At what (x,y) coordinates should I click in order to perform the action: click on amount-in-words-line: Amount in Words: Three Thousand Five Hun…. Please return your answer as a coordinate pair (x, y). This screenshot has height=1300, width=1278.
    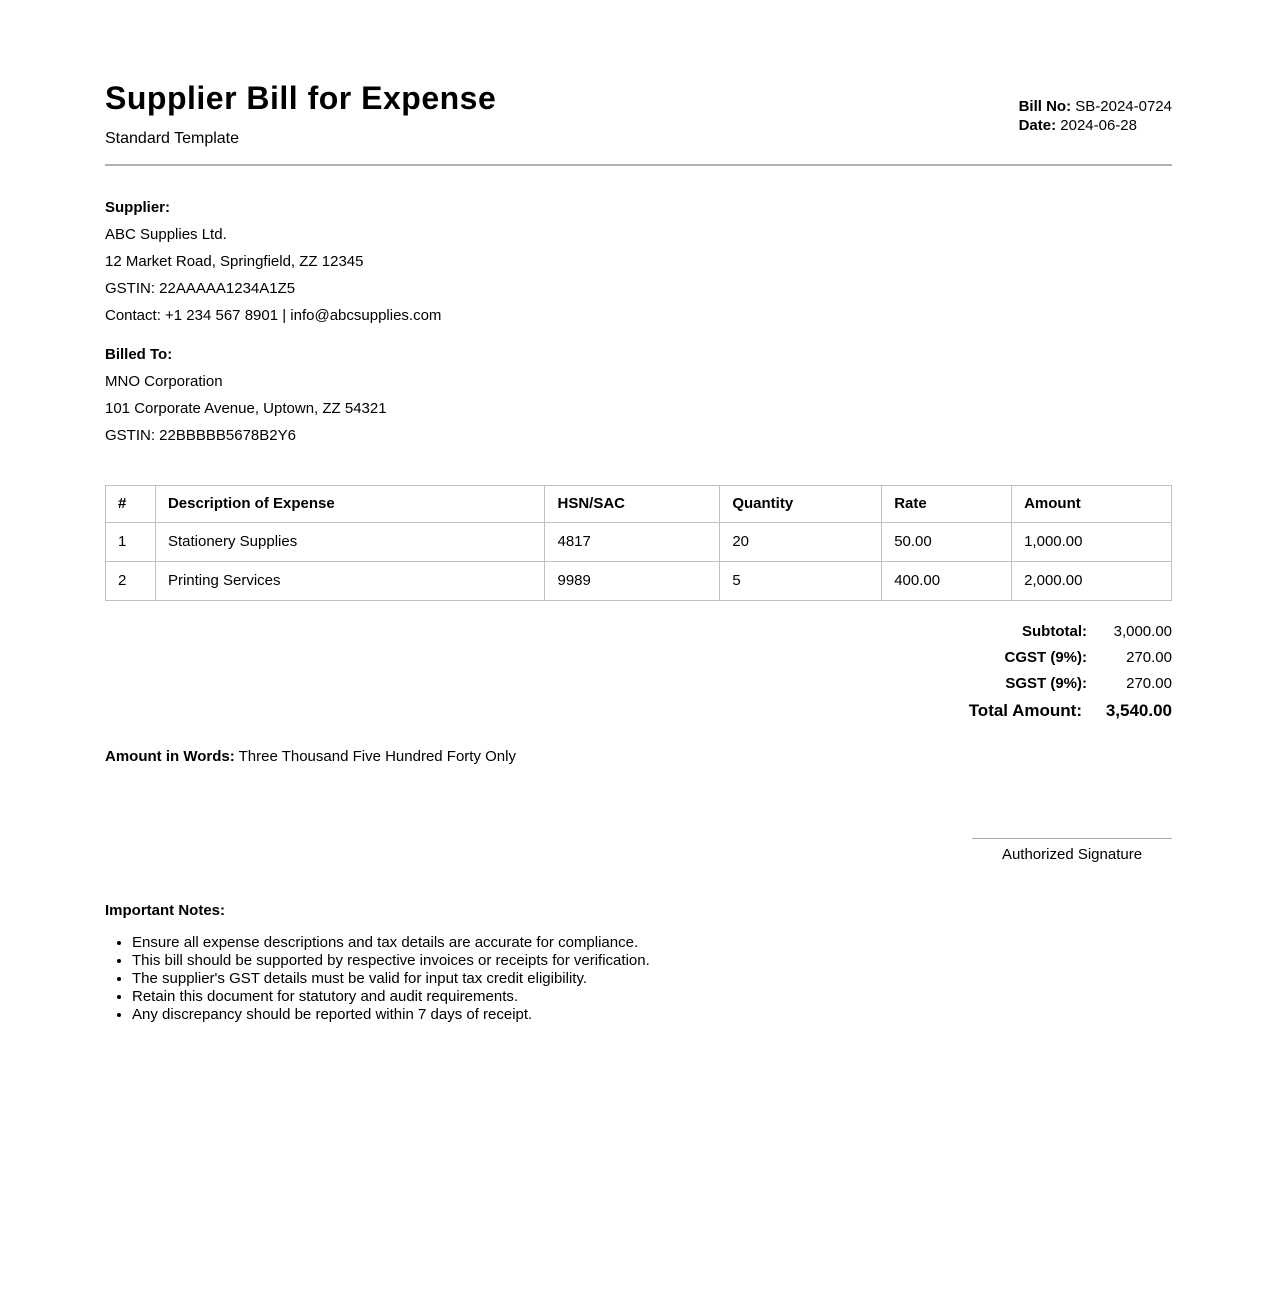
    Looking at the image, I should click on (638, 756).